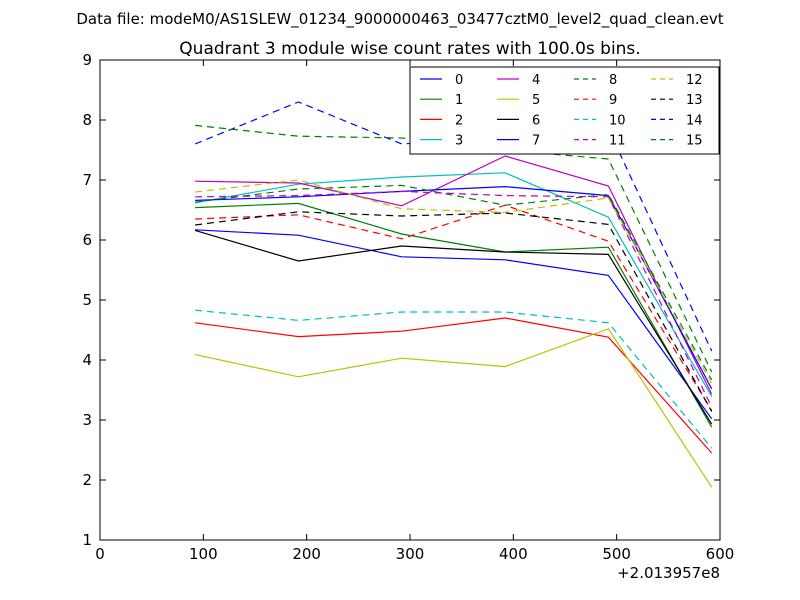 This screenshot has height=600, width=800. Describe the element at coordinates (306, 554) in the screenshot. I see `x-tick-label: 200` at that location.